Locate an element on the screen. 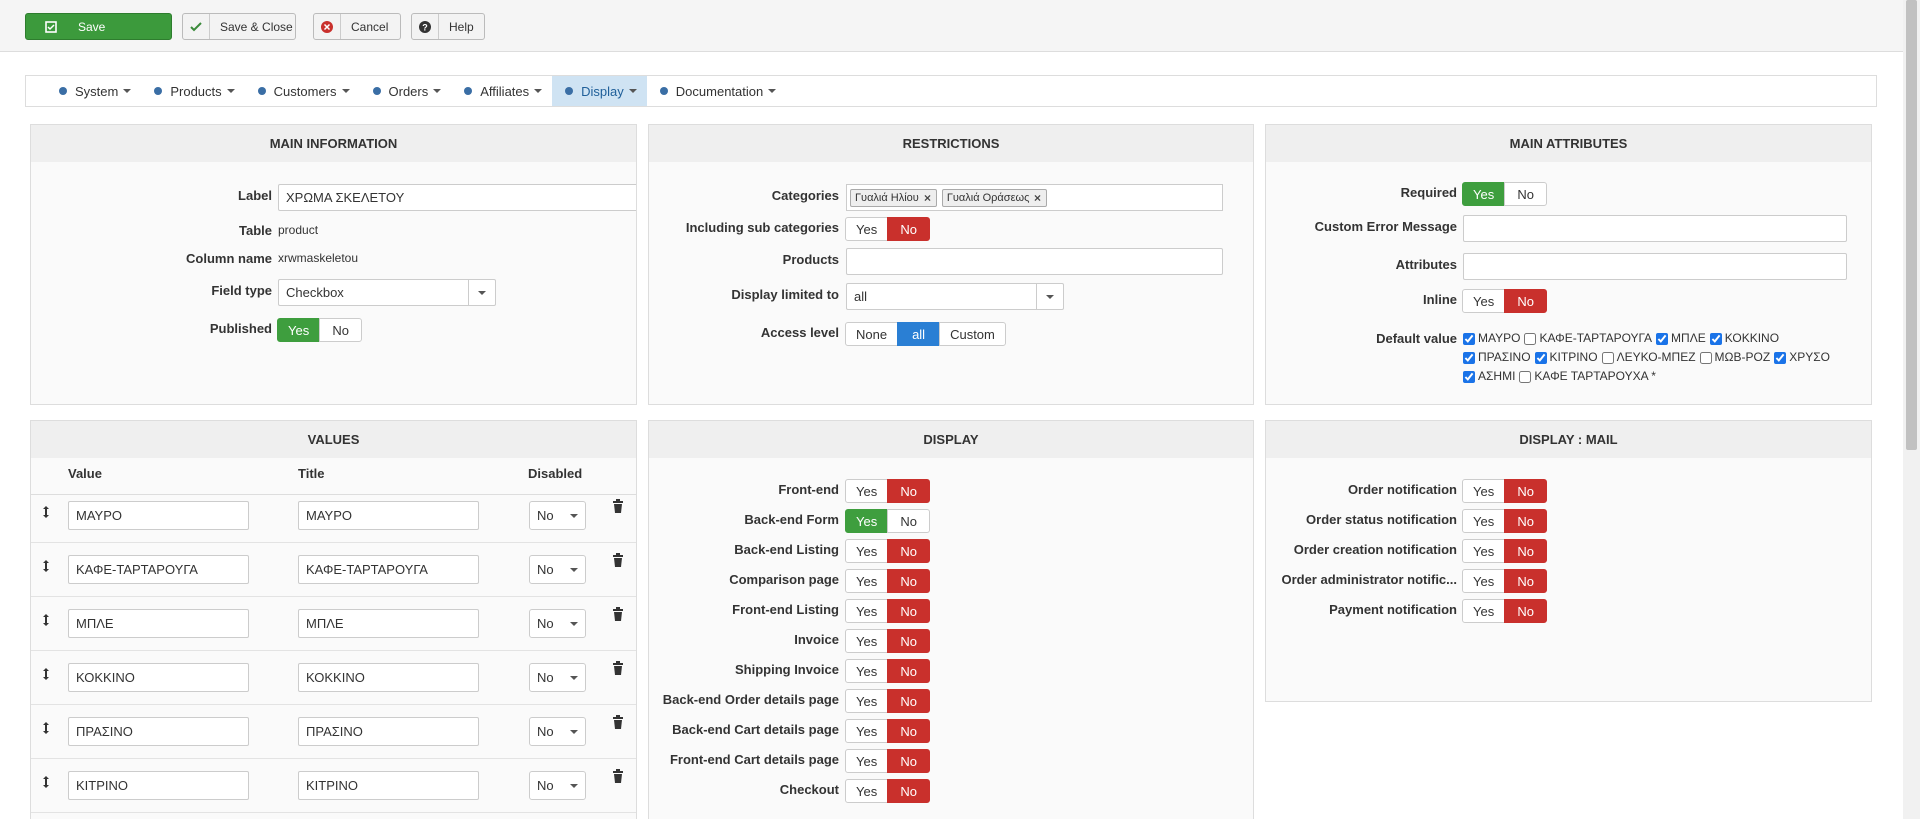  value-input: ΚΑΦΕ-ΤΑΡΤΑΡΟΥΓΑ is located at coordinates (158, 569).